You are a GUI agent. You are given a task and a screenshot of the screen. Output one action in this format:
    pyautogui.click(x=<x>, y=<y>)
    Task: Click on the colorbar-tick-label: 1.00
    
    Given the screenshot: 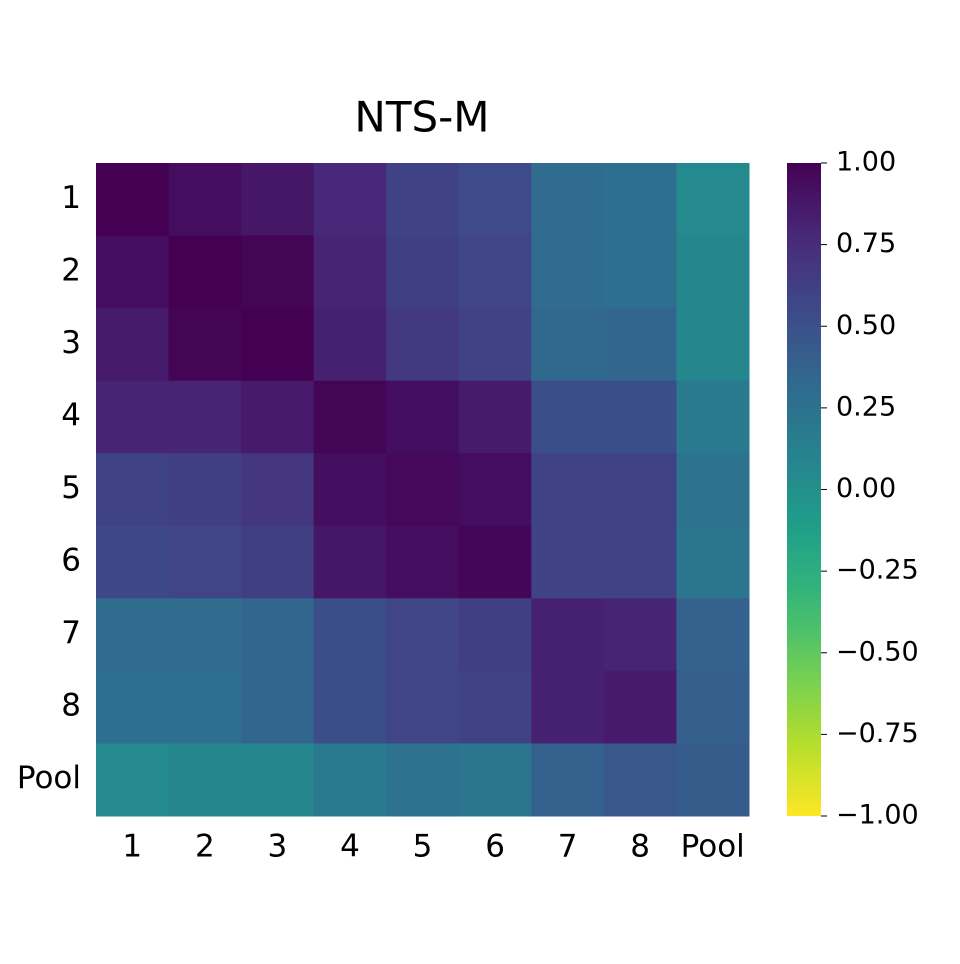 What is the action you would take?
    pyautogui.click(x=866, y=162)
    